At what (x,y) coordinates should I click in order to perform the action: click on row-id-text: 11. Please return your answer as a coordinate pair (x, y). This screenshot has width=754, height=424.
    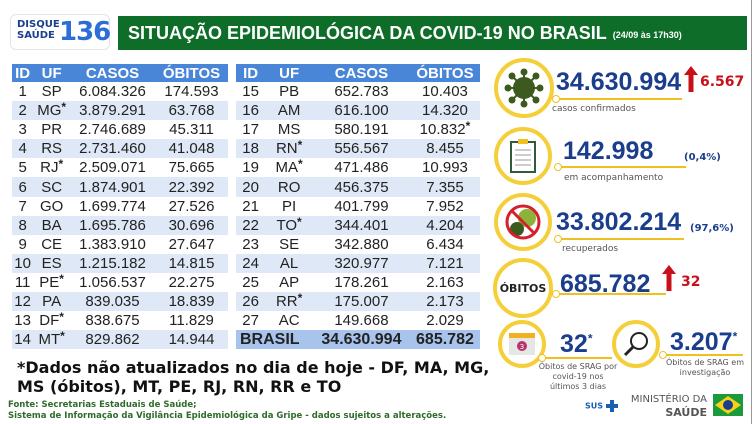
    Looking at the image, I should click on (22, 282).